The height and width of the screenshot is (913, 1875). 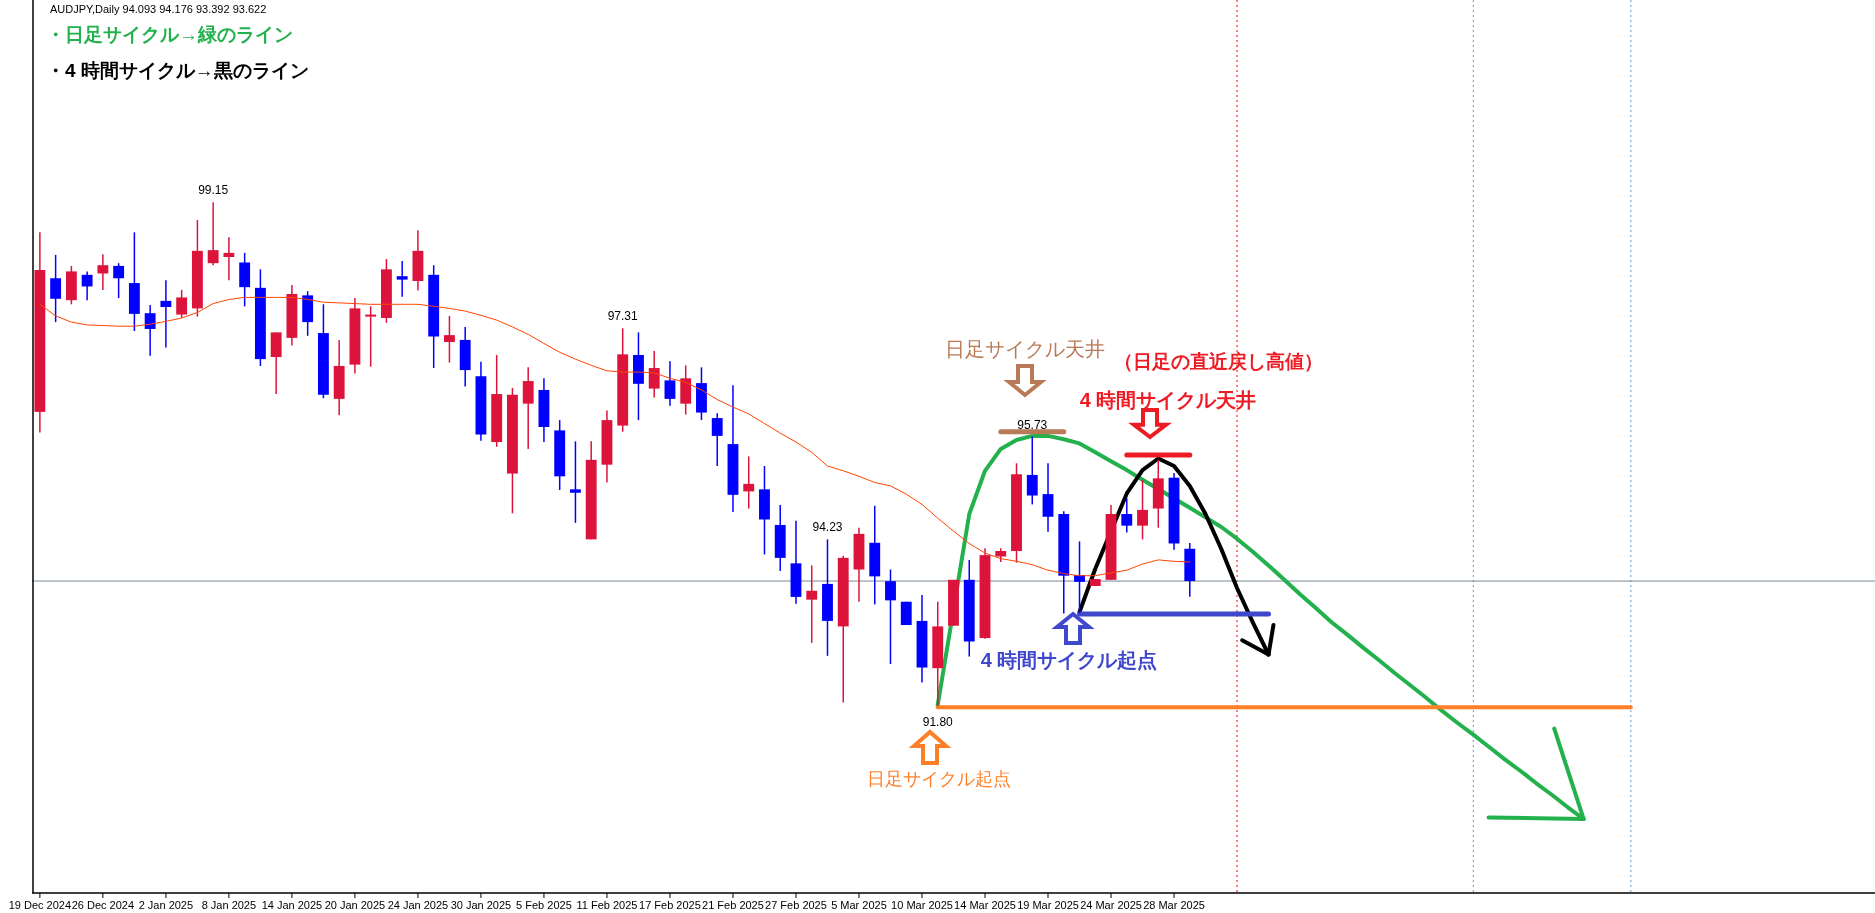 I want to click on chart-title: AUDJPY,Daily 94.093 94.176 93.392 93.622, so click(x=158, y=9).